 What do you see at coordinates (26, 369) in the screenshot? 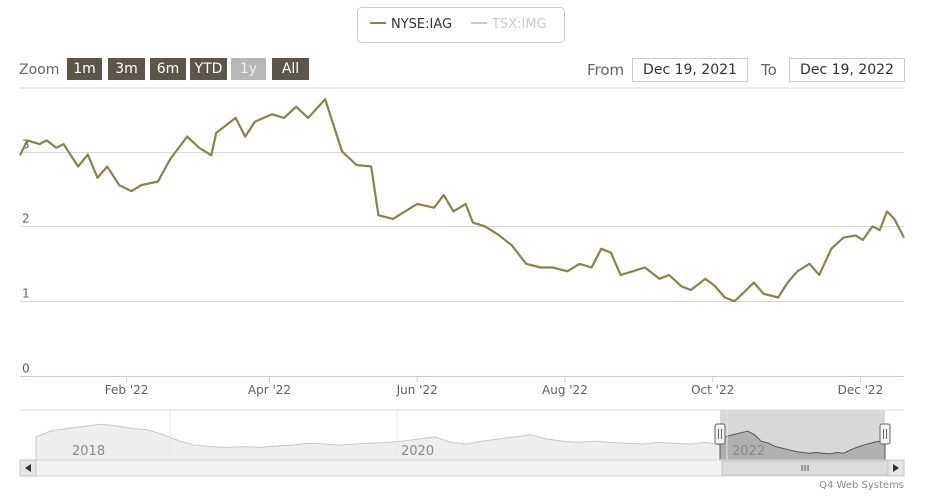
I see `y-tick-label: 0` at bounding box center [26, 369].